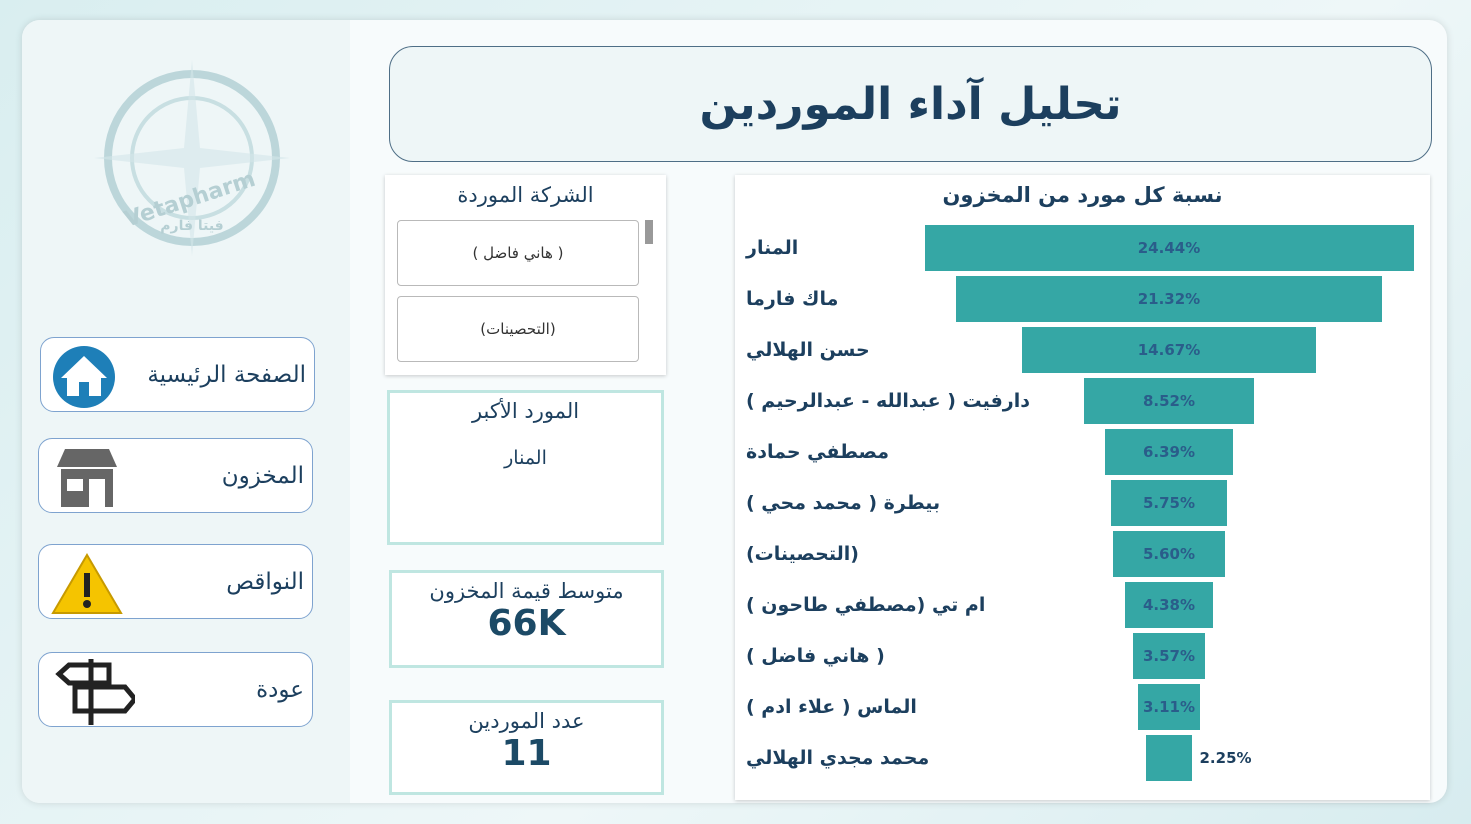  Describe the element at coordinates (526, 623) in the screenshot. I see `card-value: 66K` at that location.